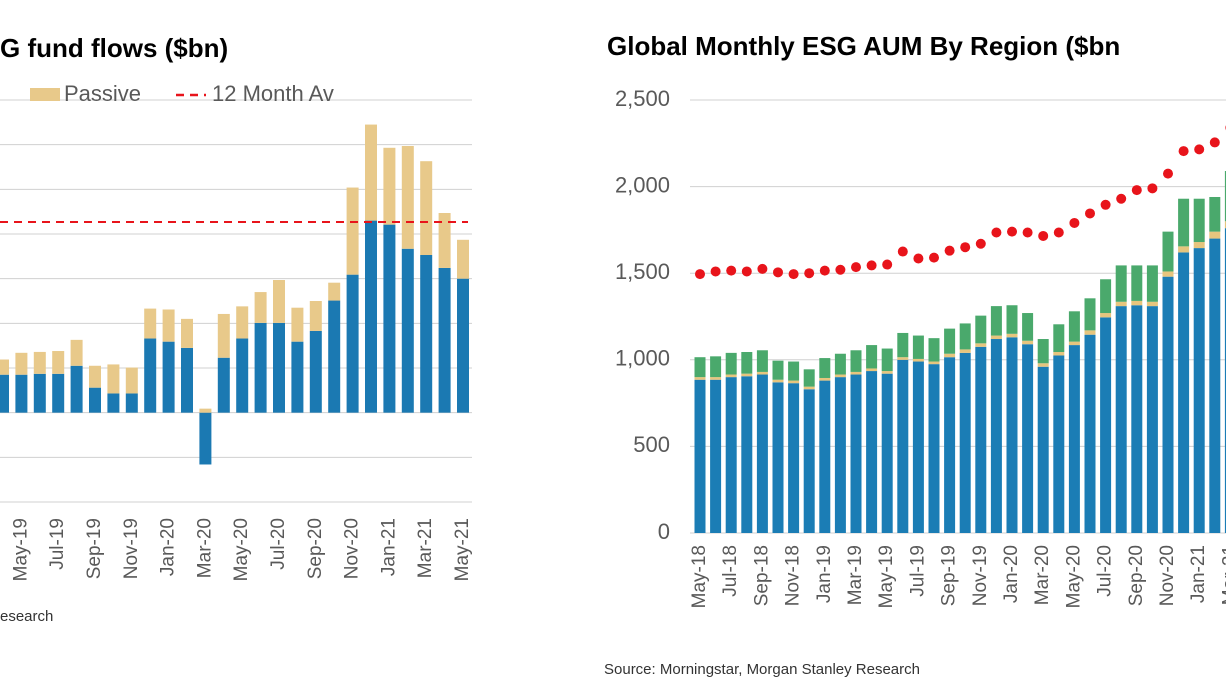 The width and height of the screenshot is (1226, 690). I want to click on x-tick-label: Nov-18, so click(793, 575).